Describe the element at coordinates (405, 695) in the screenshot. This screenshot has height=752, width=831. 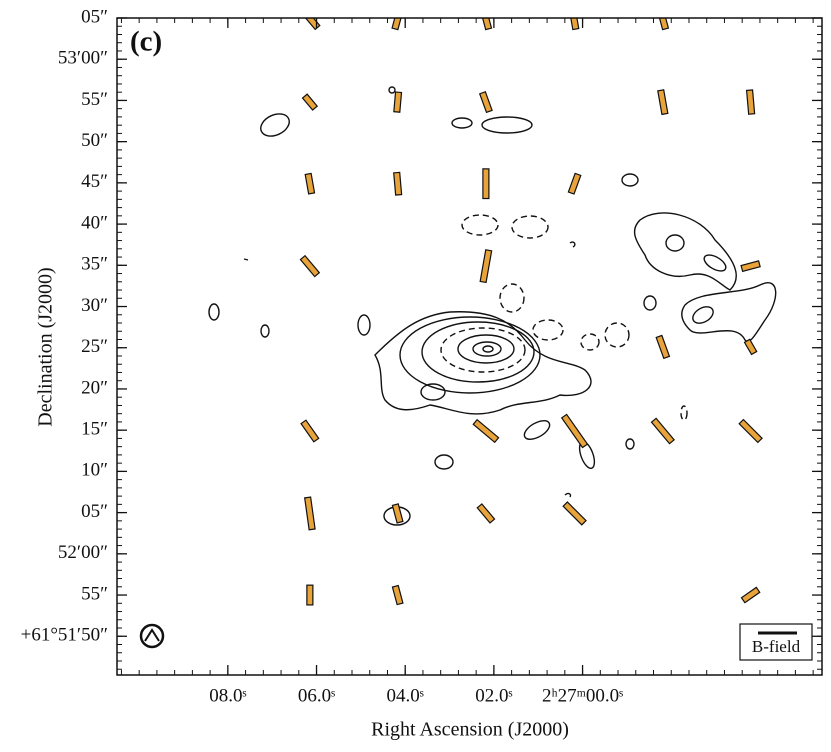
I see `x-tick-label: 04.0ˢ` at that location.